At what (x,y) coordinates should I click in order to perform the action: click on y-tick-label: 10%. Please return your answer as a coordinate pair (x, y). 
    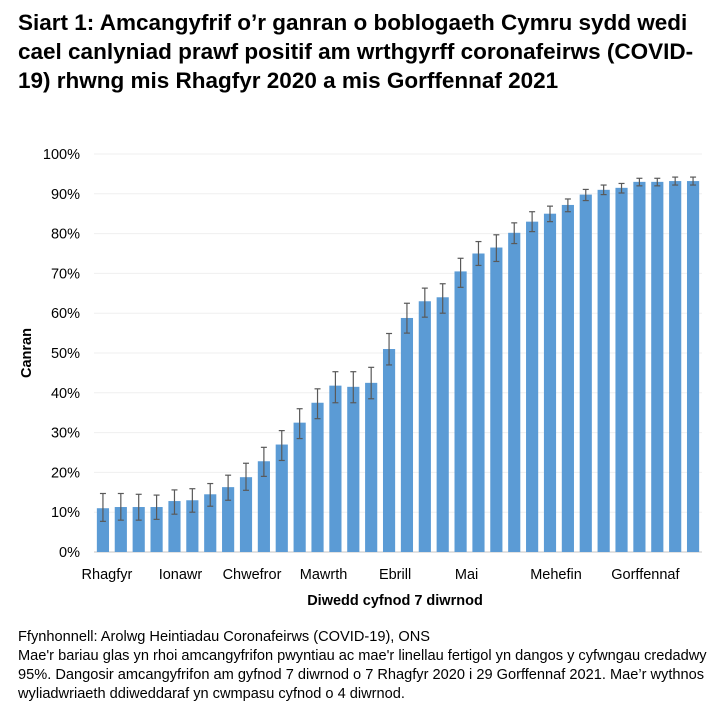
    Looking at the image, I should click on (65, 513).